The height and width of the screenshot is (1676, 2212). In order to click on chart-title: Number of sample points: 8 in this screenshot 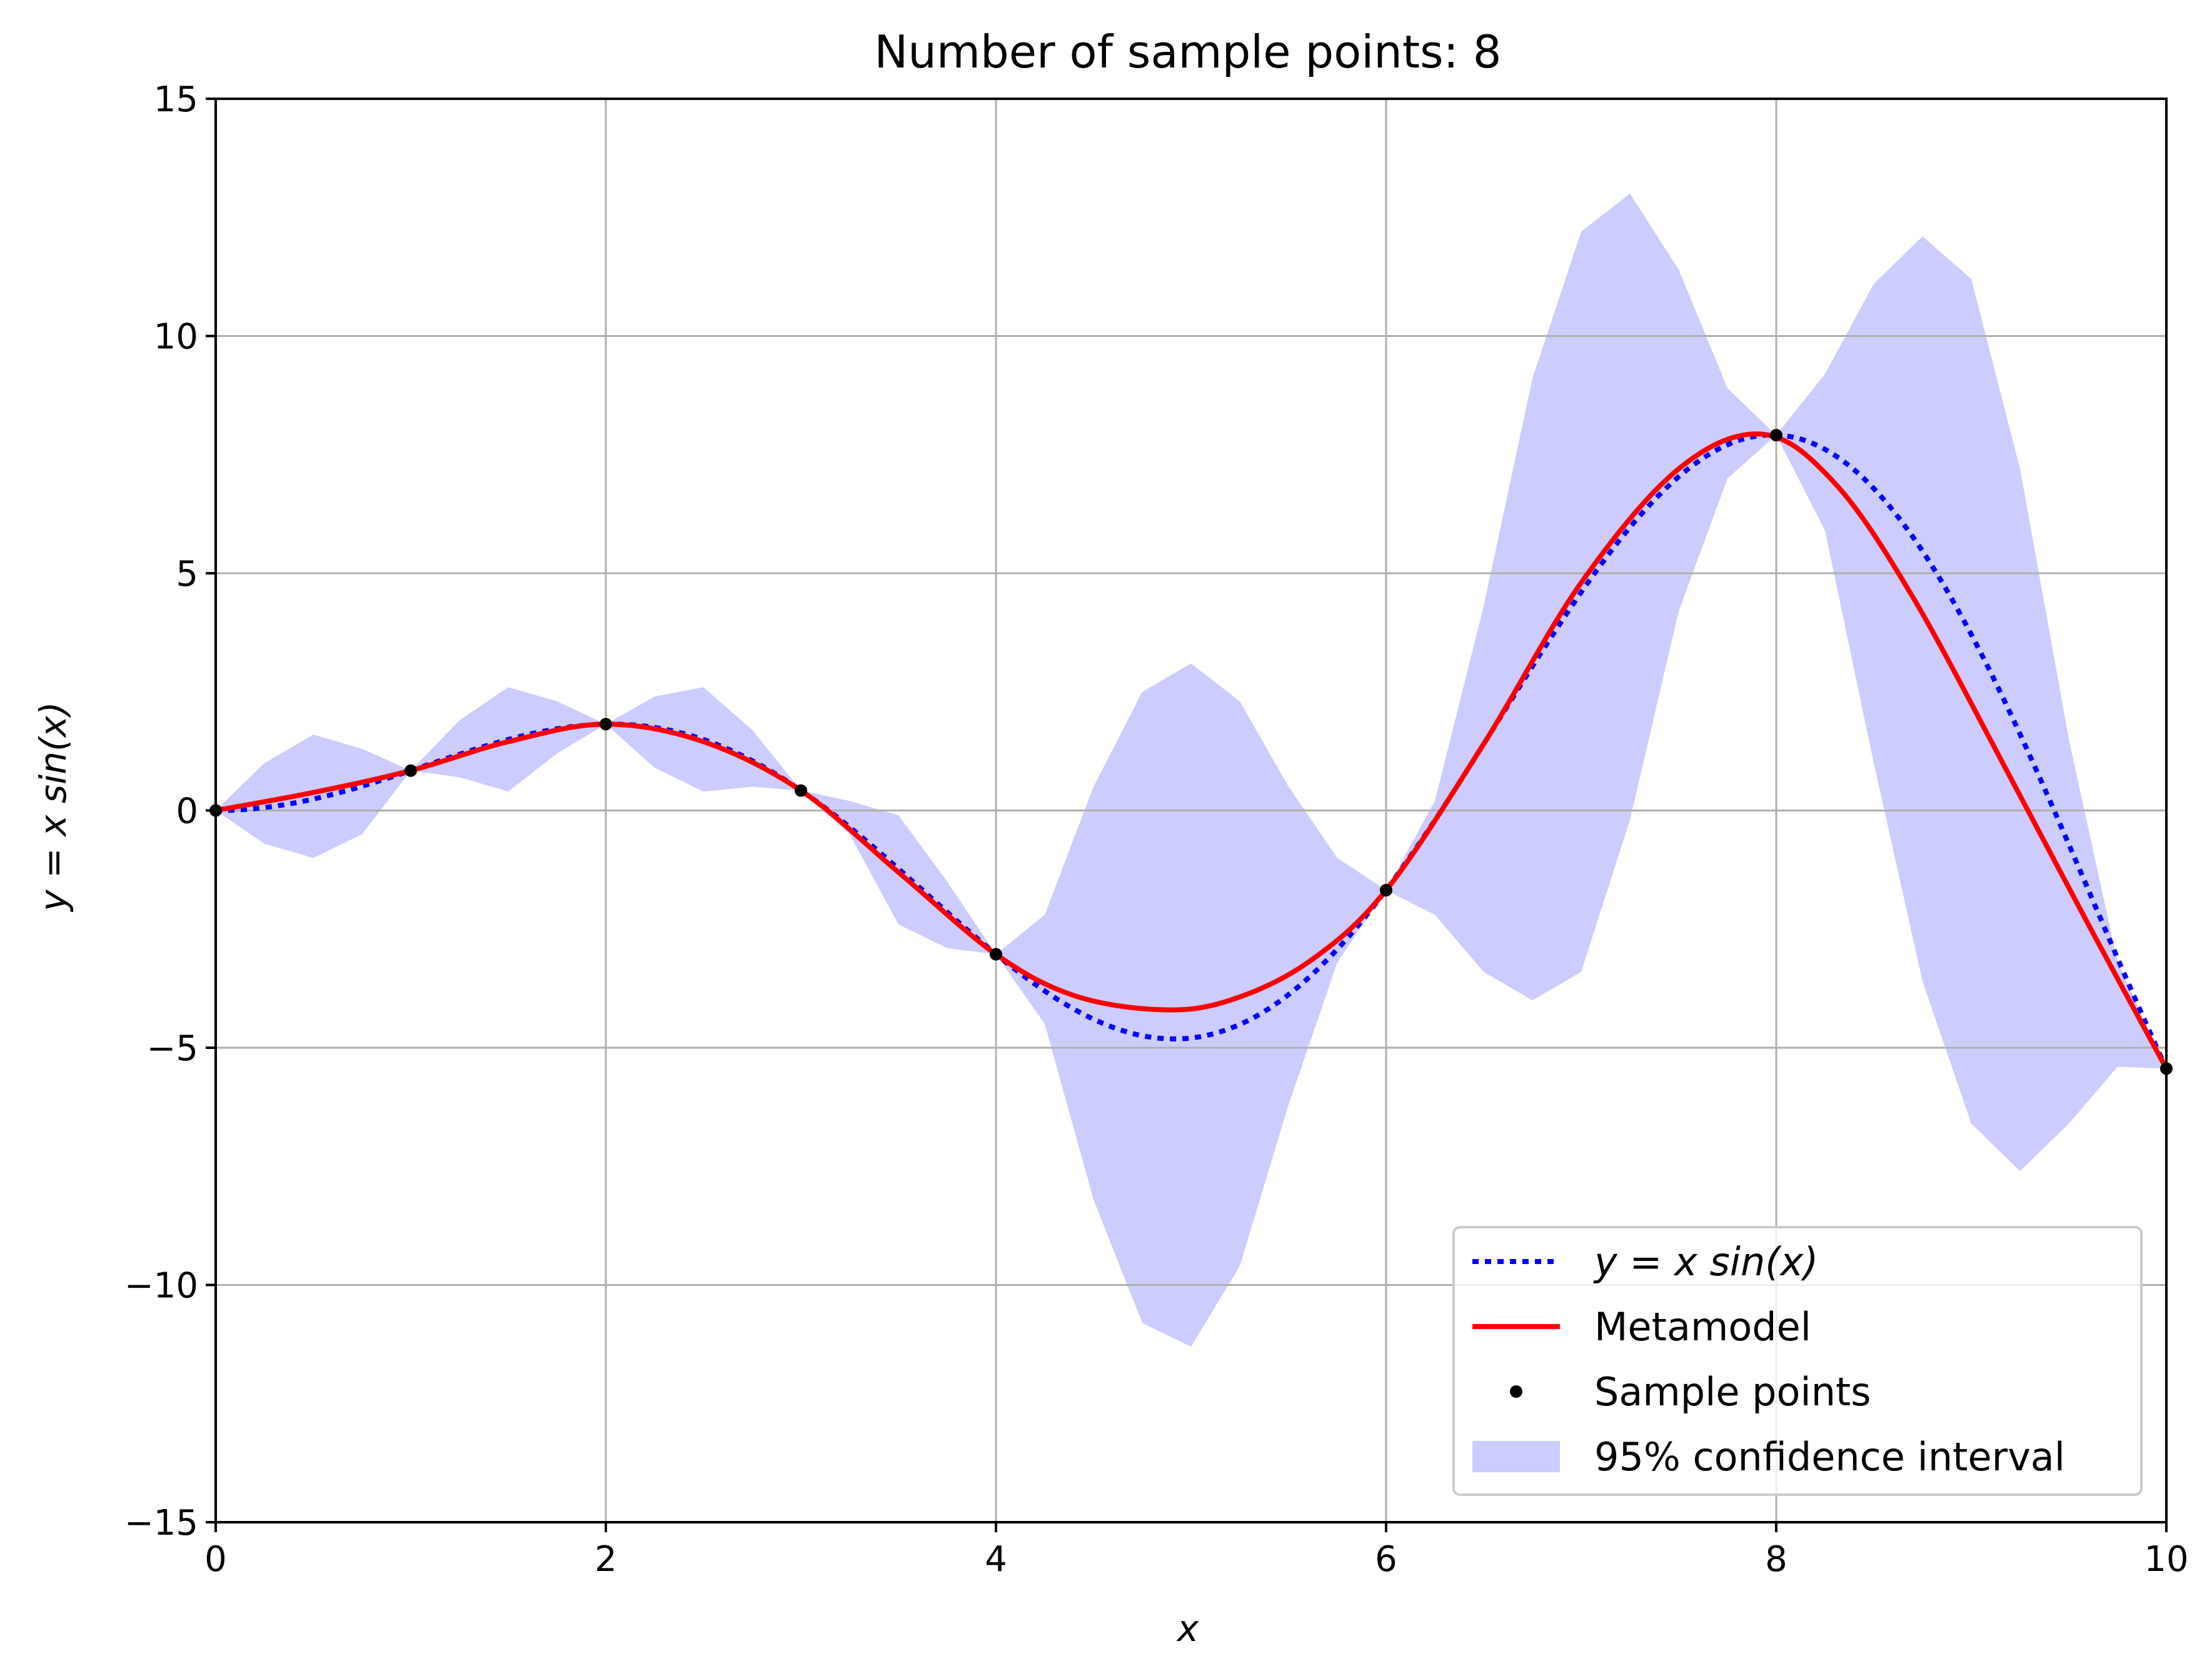, I will do `click(1187, 52)`.